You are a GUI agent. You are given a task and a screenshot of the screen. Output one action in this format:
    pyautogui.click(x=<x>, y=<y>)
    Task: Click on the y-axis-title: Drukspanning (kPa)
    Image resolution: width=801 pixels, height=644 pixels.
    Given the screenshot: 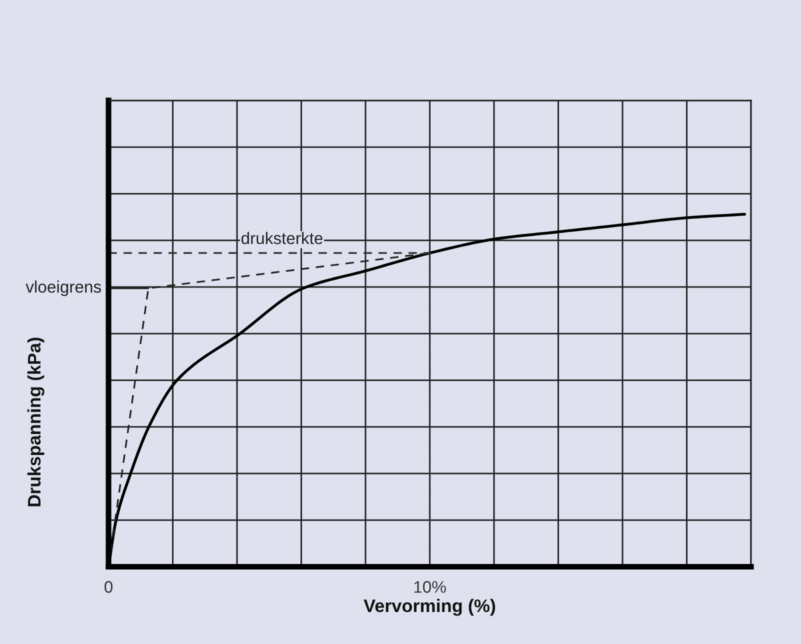 What is the action you would take?
    pyautogui.click(x=35, y=422)
    